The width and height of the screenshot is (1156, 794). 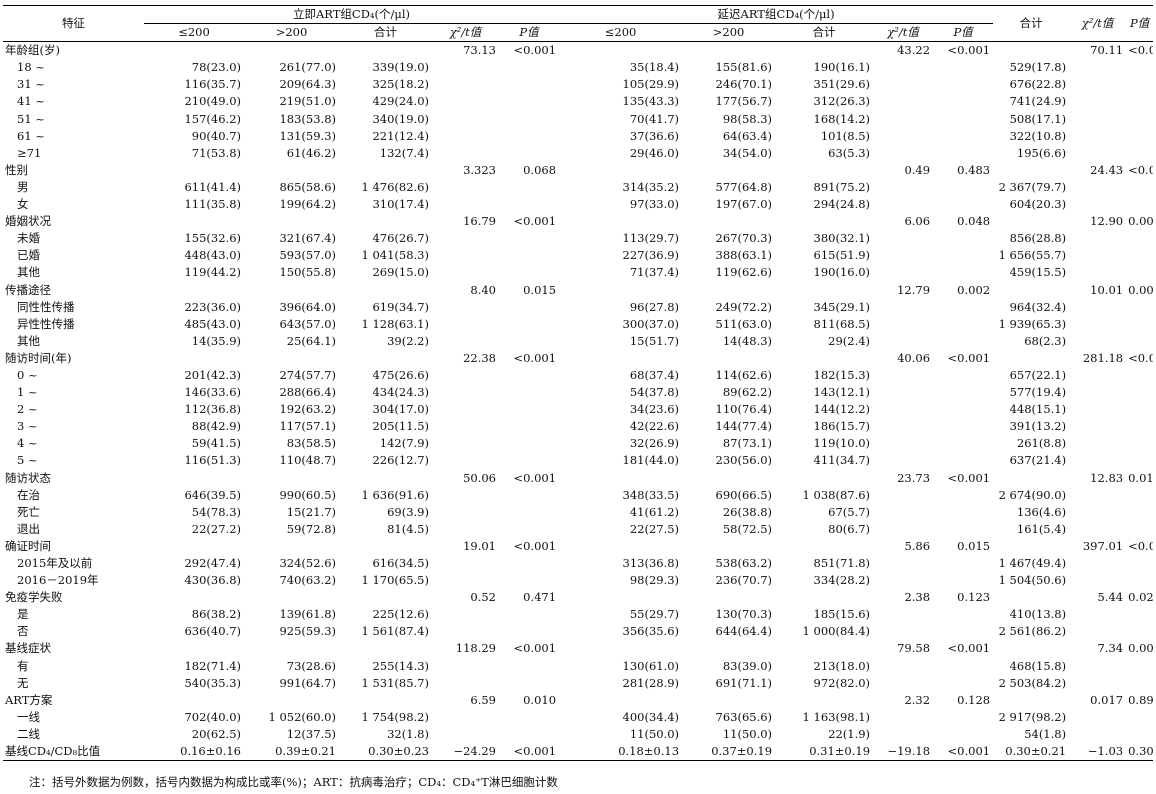 I want to click on cell-d-gt200: 577(64.8), so click(x=744, y=186).